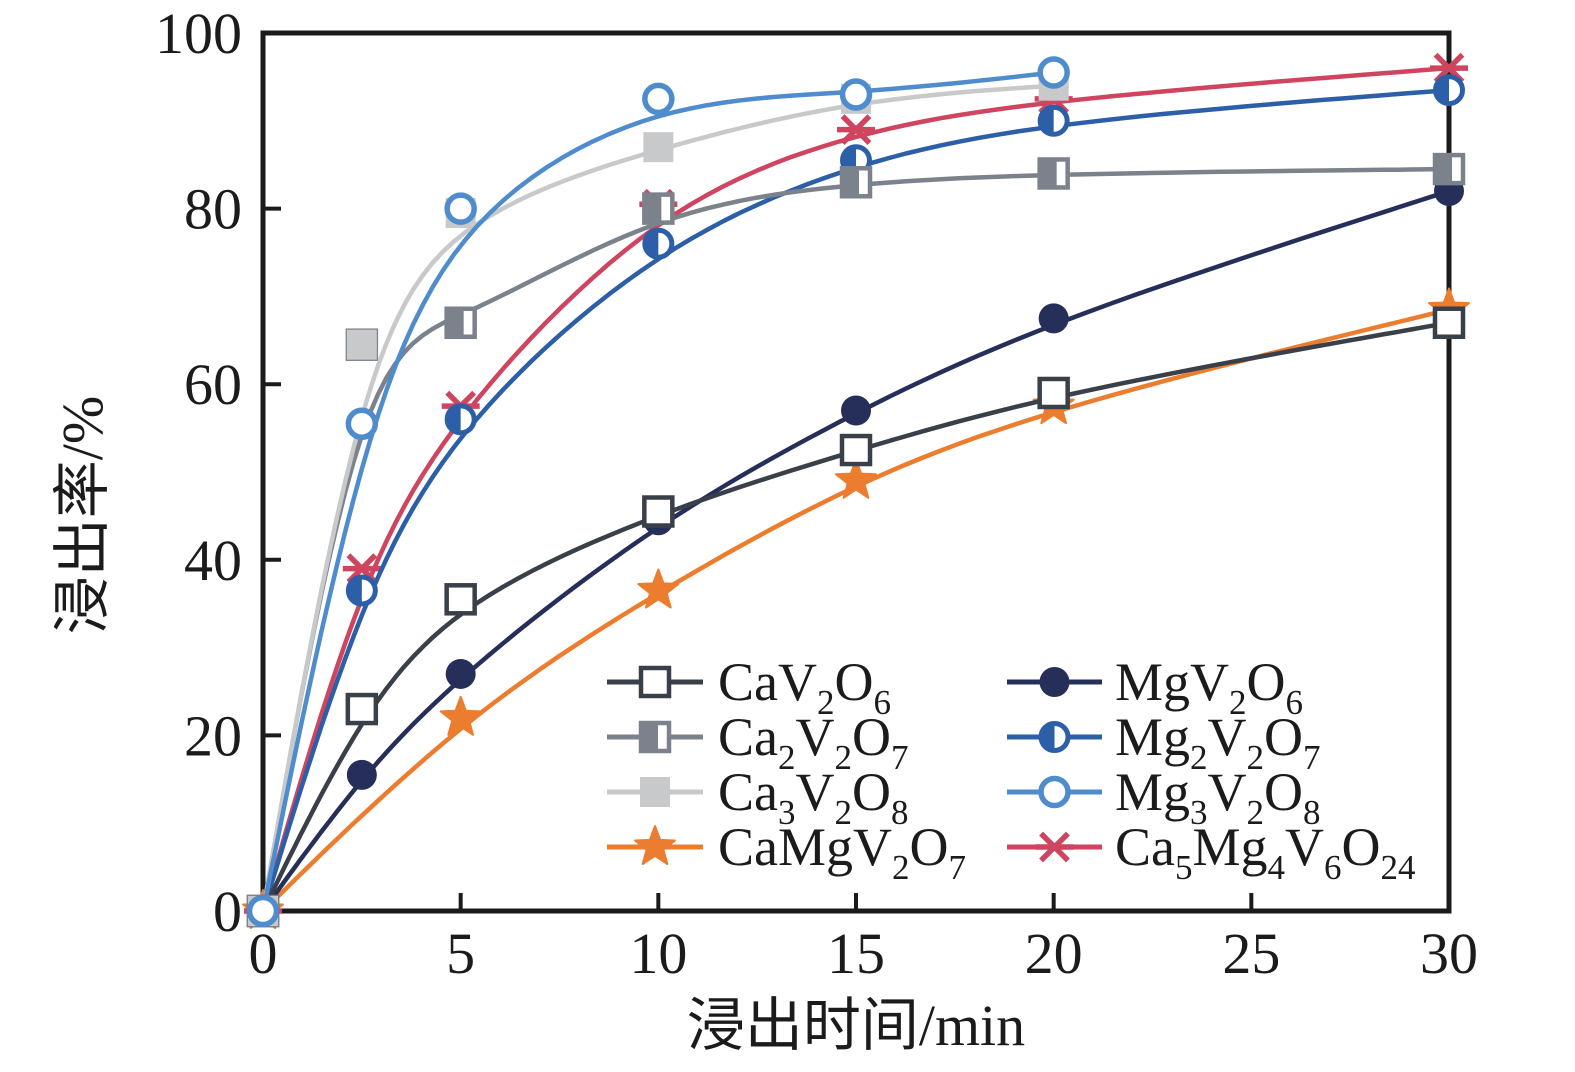 The image size is (1575, 1072). Describe the element at coordinates (1265, 852) in the screenshot. I see `legend-label-Ca5Mg4V6O24: Ca5Mg4V6O24` at that location.